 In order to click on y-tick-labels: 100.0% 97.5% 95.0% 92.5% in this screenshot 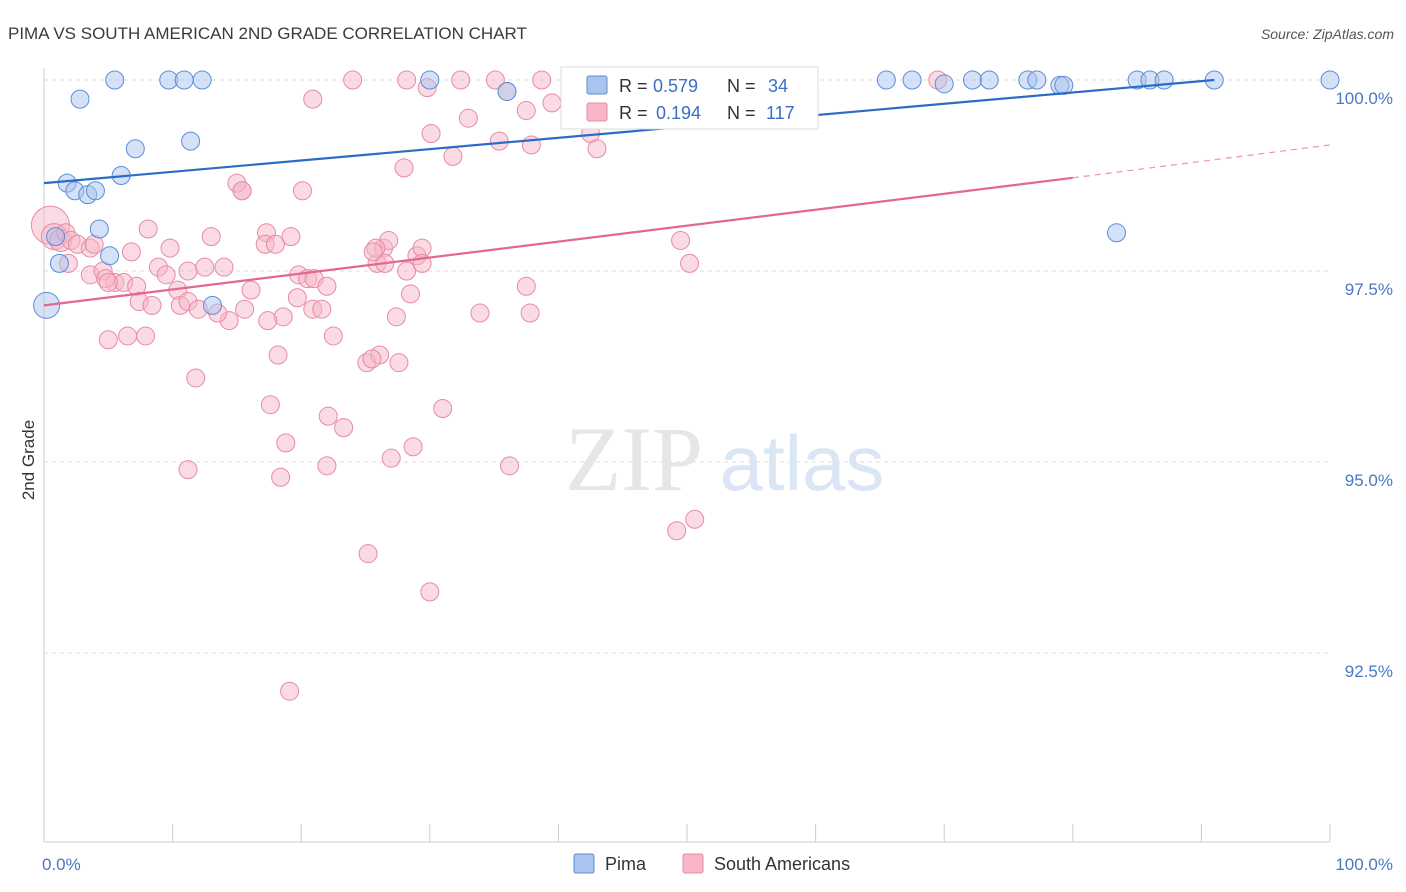, I will do `click(1364, 385)`.